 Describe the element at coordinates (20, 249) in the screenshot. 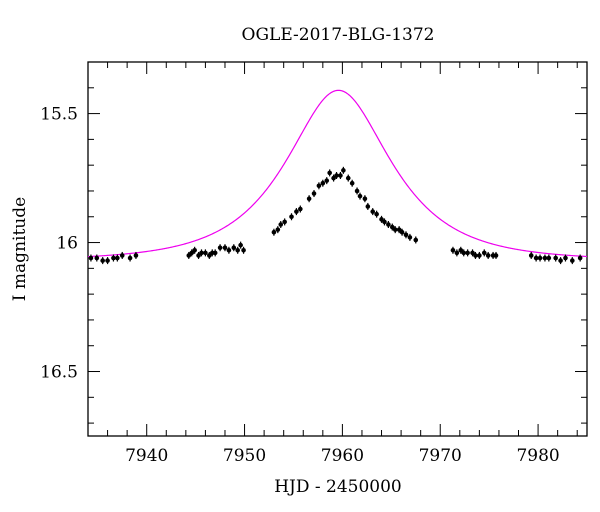

I see `y-axis-label: I magnitude` at that location.